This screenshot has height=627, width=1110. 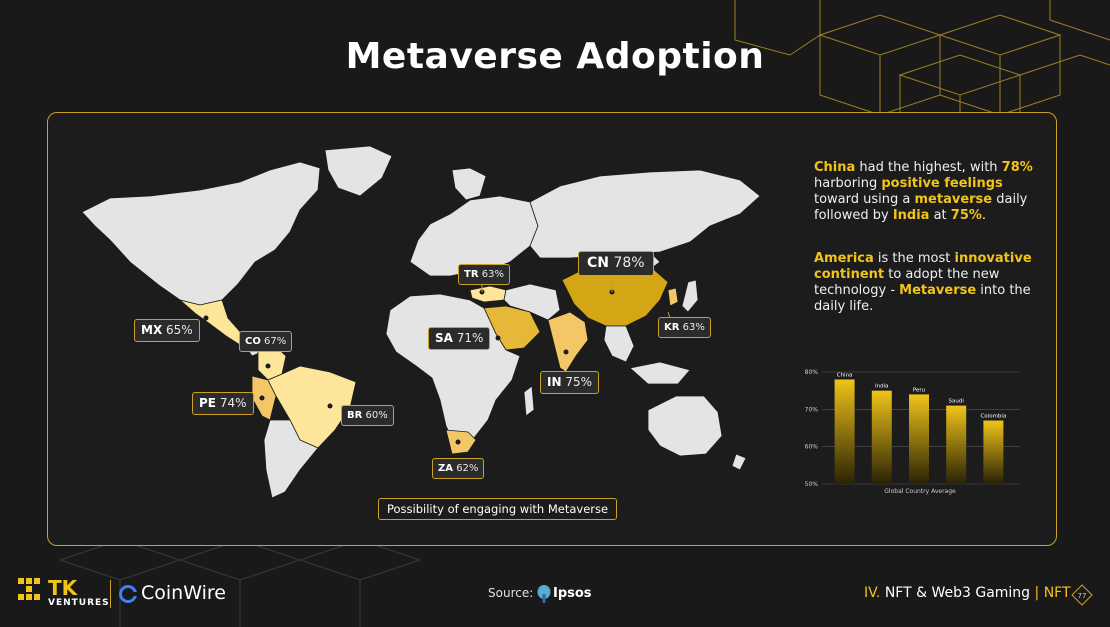 What do you see at coordinates (367, 415) in the screenshot?
I see `label-br: BR 60%` at bounding box center [367, 415].